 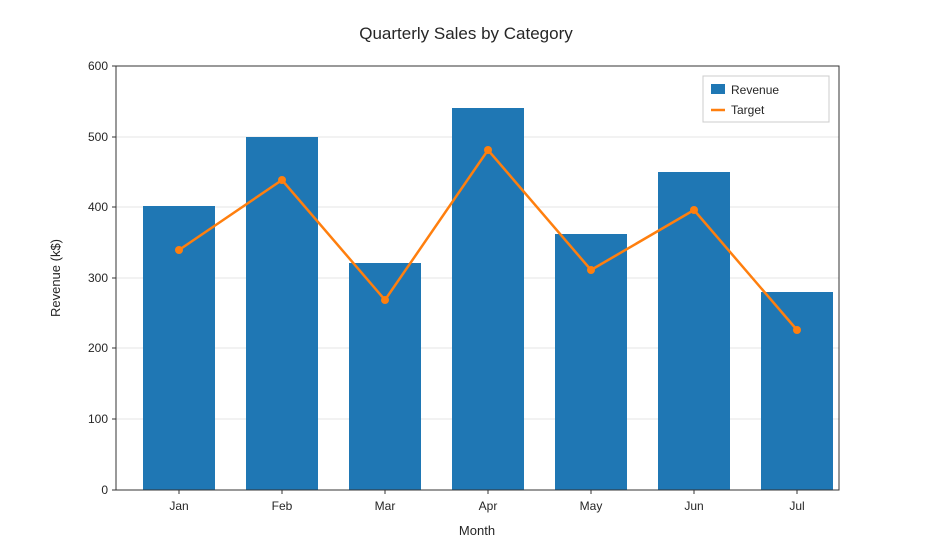 What do you see at coordinates (98, 207) in the screenshot?
I see `svg-text: 400` at bounding box center [98, 207].